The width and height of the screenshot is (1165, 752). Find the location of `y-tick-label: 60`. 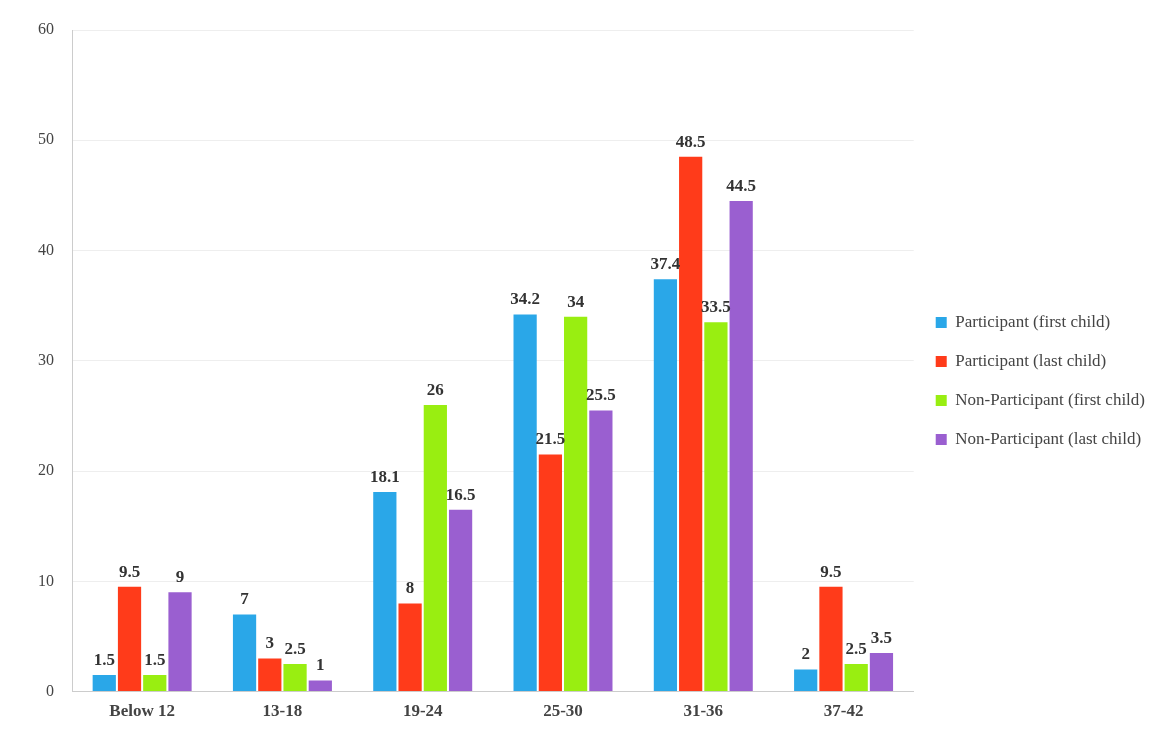

y-tick-label: 60 is located at coordinates (46, 29).